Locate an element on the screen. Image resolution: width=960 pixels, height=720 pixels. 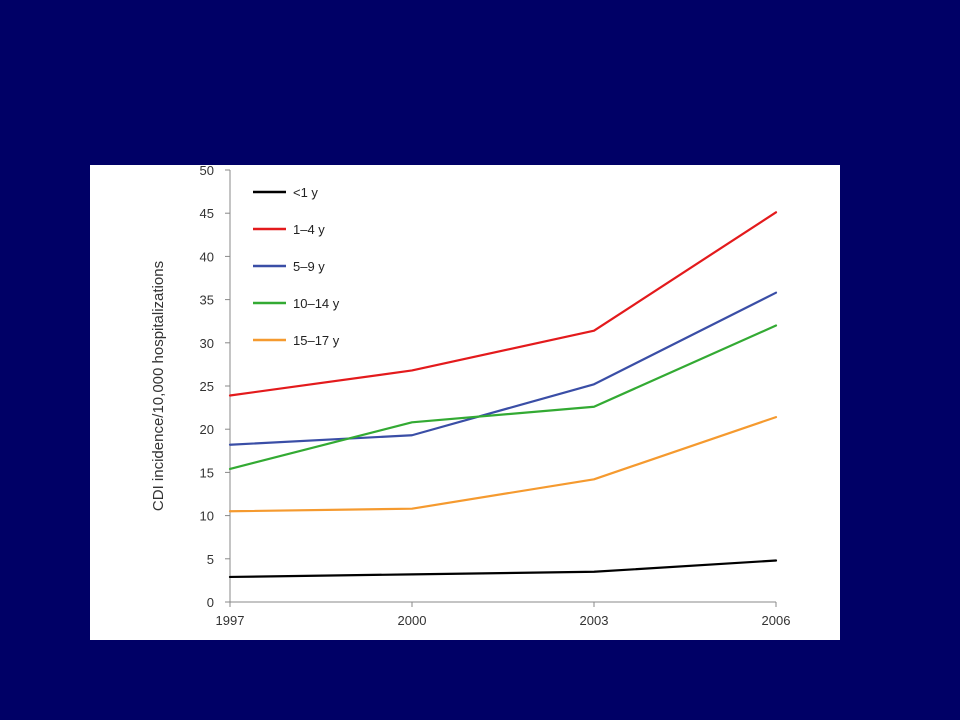
y-tick-label: 45 is located at coordinates (207, 213).